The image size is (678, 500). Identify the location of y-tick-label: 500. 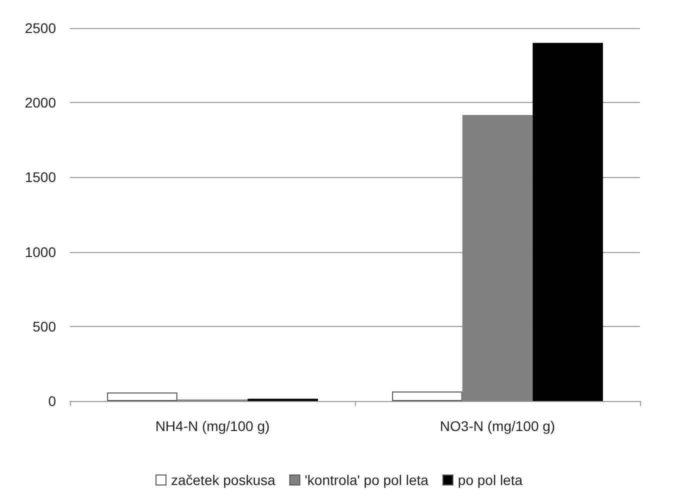
(44, 326).